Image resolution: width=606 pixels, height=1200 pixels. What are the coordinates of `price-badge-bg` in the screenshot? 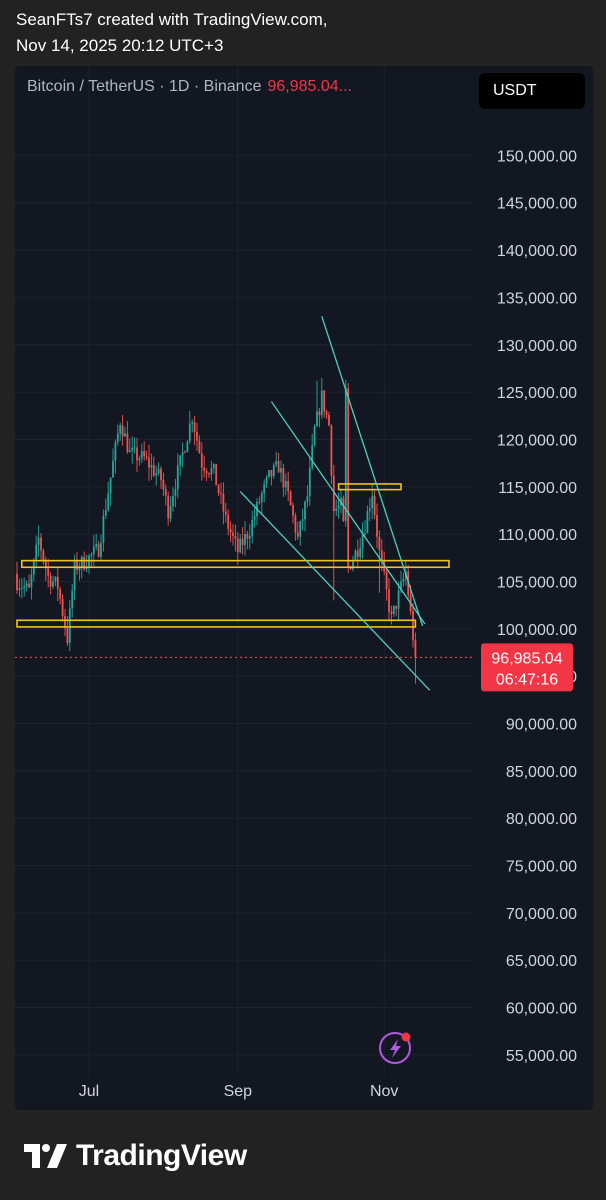 It's located at (527, 667).